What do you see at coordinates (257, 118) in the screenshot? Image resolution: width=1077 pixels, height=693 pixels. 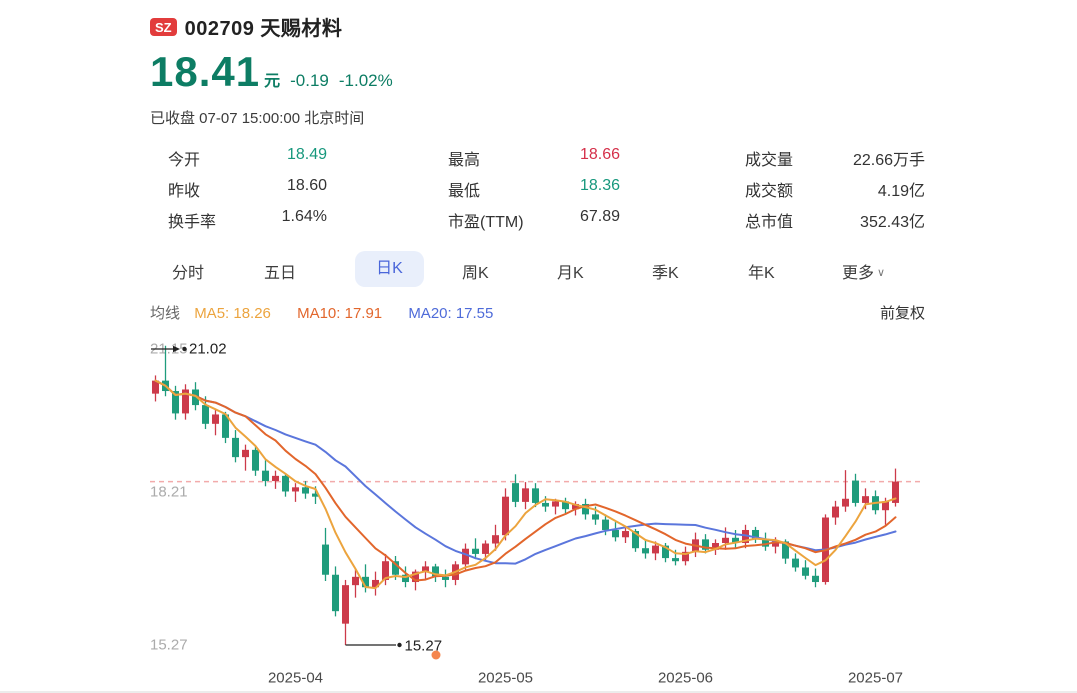 I see `market-status: 已收盘 07-07 15:00:00 北京时间` at bounding box center [257, 118].